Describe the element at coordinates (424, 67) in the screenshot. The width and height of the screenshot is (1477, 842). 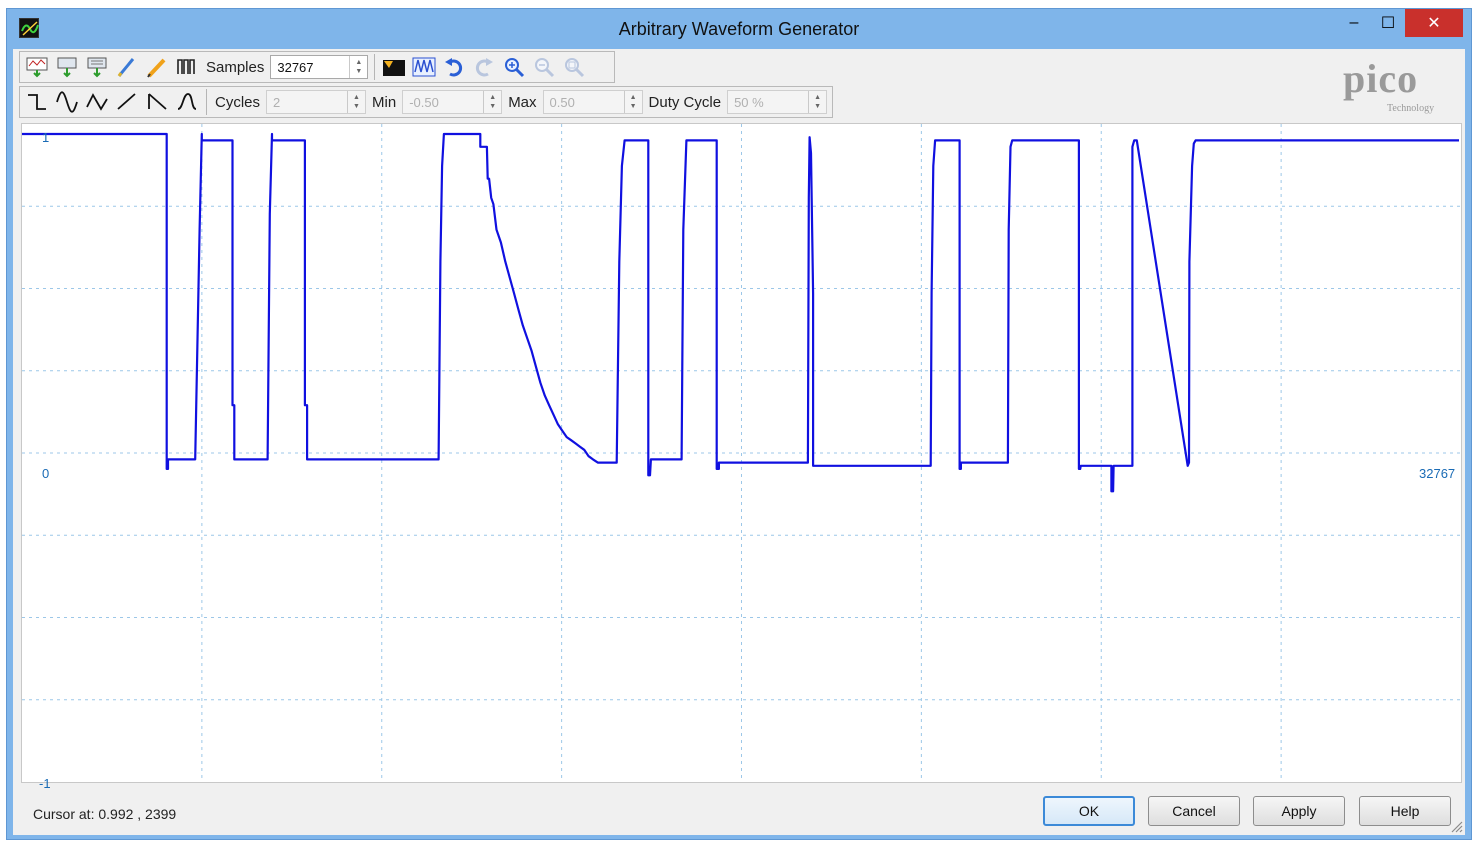
I see `waveform-icon` at that location.